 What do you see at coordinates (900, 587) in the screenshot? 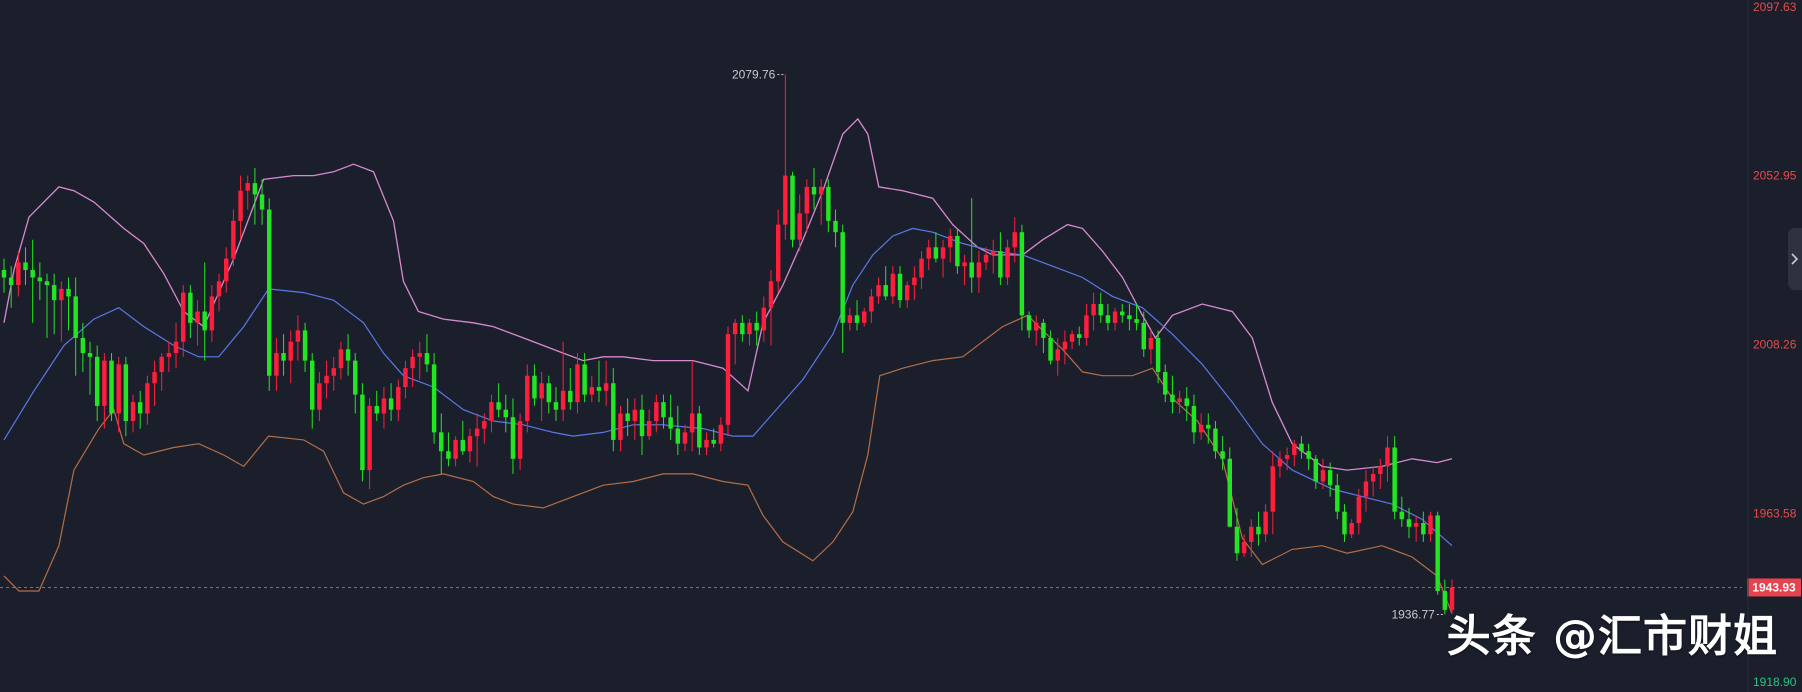
I see `current-price-line: 1943.93` at bounding box center [900, 587].